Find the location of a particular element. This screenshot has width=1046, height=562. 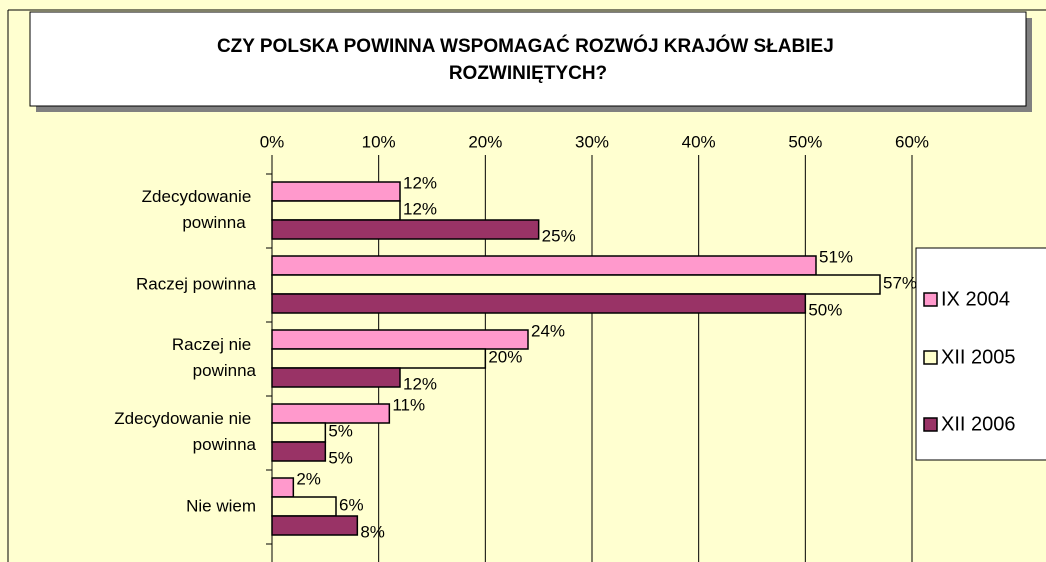

data-label: 6% is located at coordinates (351, 504).